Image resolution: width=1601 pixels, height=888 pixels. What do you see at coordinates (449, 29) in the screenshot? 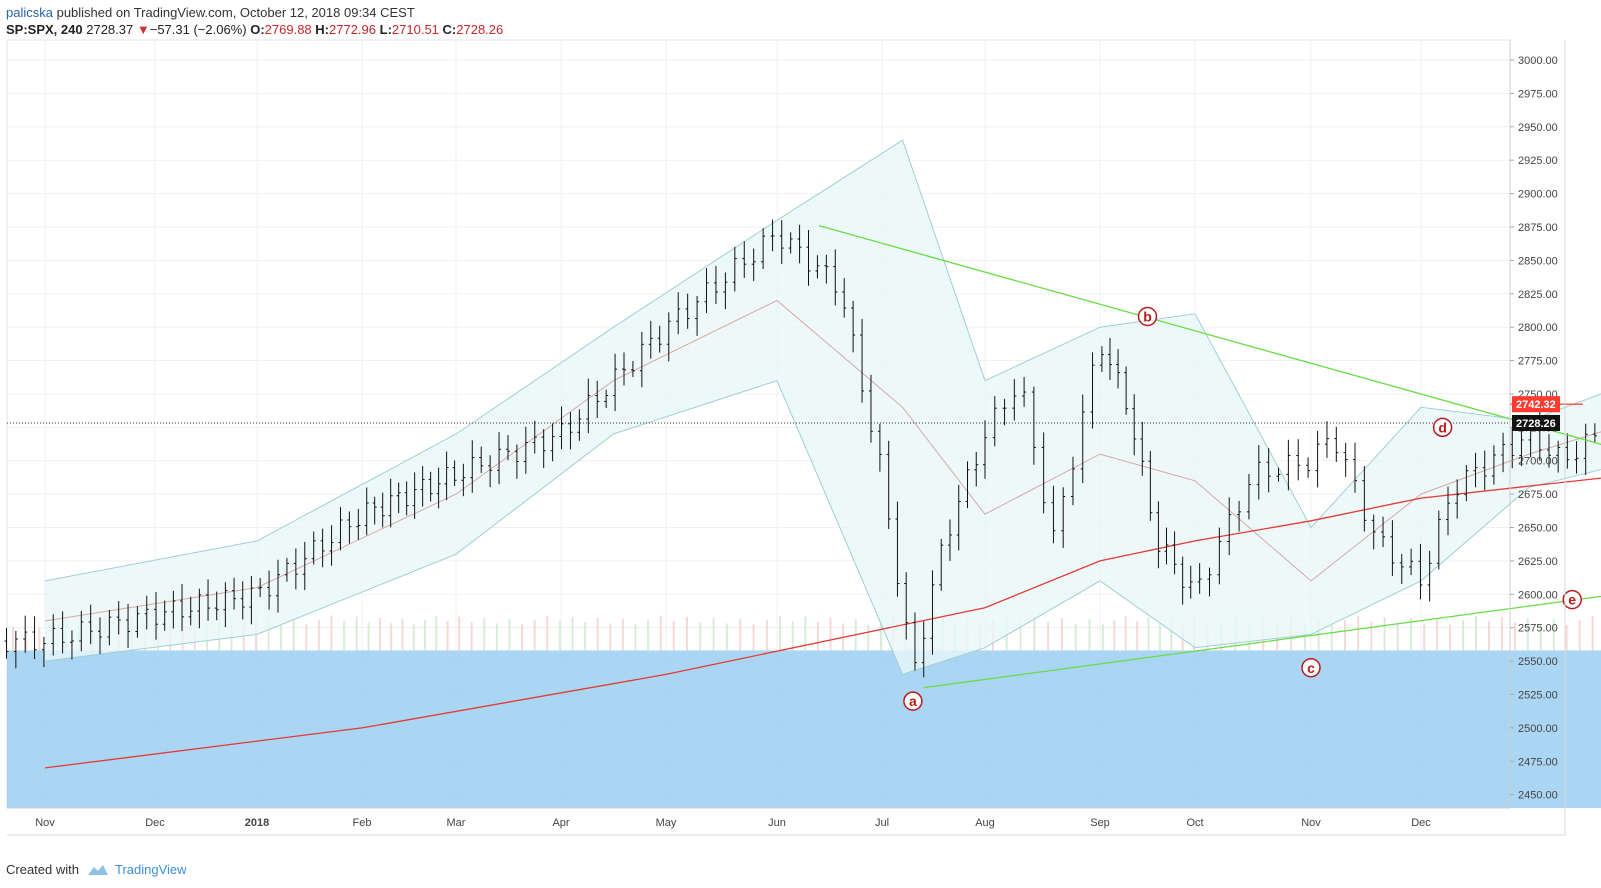
I see `close-label: C:` at bounding box center [449, 29].